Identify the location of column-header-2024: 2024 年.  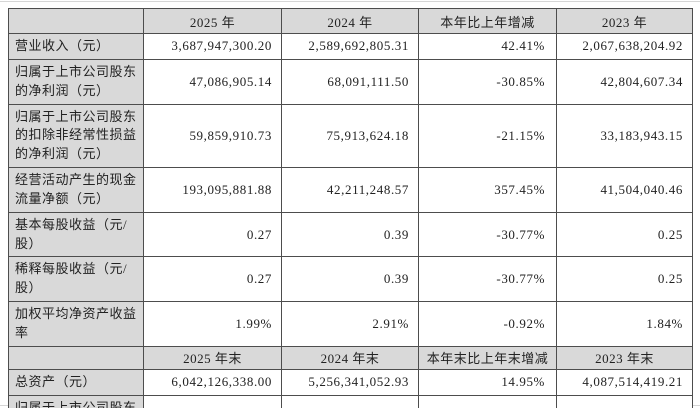
(350, 21).